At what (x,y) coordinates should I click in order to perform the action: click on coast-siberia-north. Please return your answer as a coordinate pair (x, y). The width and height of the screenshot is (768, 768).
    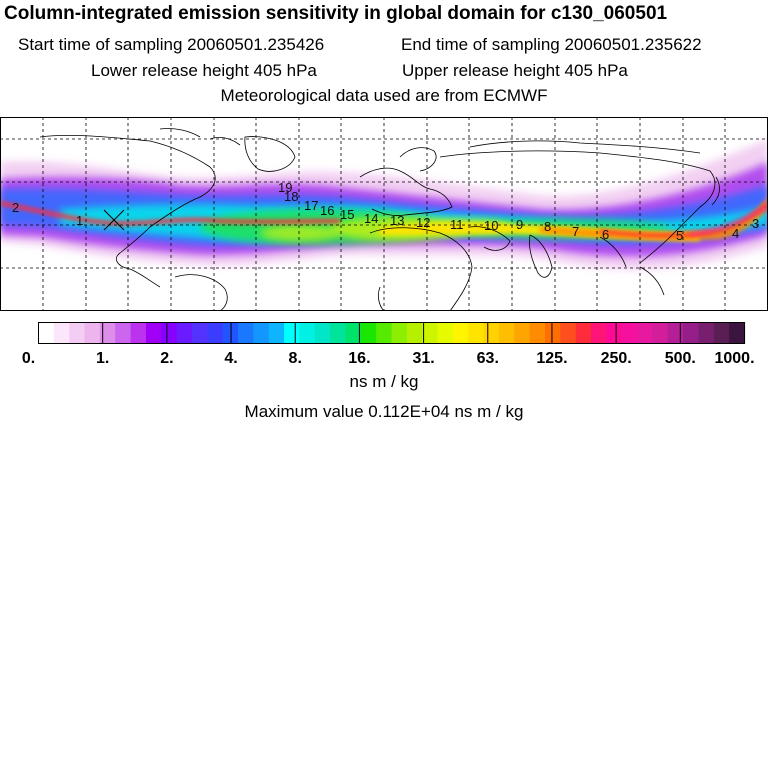
    Looking at the image, I should click on (585, 147).